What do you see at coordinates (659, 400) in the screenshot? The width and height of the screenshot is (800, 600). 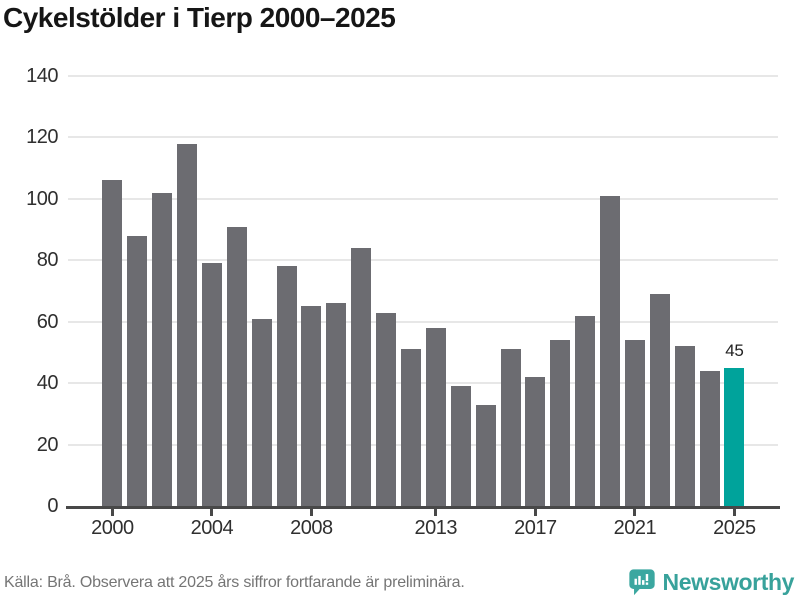 I see `bar-2022` at bounding box center [659, 400].